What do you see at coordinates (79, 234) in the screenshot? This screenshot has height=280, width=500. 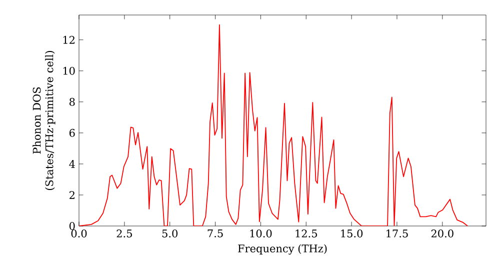 I see `x-tick-label: 0.0` at bounding box center [79, 234].